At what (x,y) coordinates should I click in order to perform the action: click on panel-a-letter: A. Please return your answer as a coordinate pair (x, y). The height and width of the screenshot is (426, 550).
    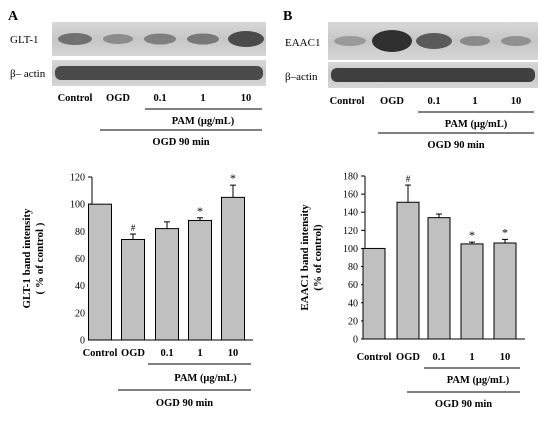
    Looking at the image, I should click on (13, 16).